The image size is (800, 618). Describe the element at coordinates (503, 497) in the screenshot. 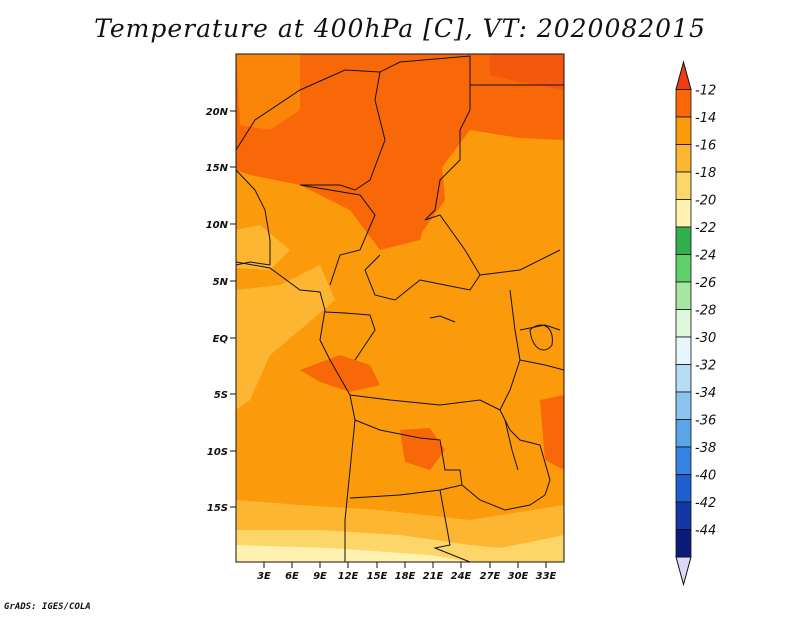

I see `border-zambia-zimbabwe` at that location.